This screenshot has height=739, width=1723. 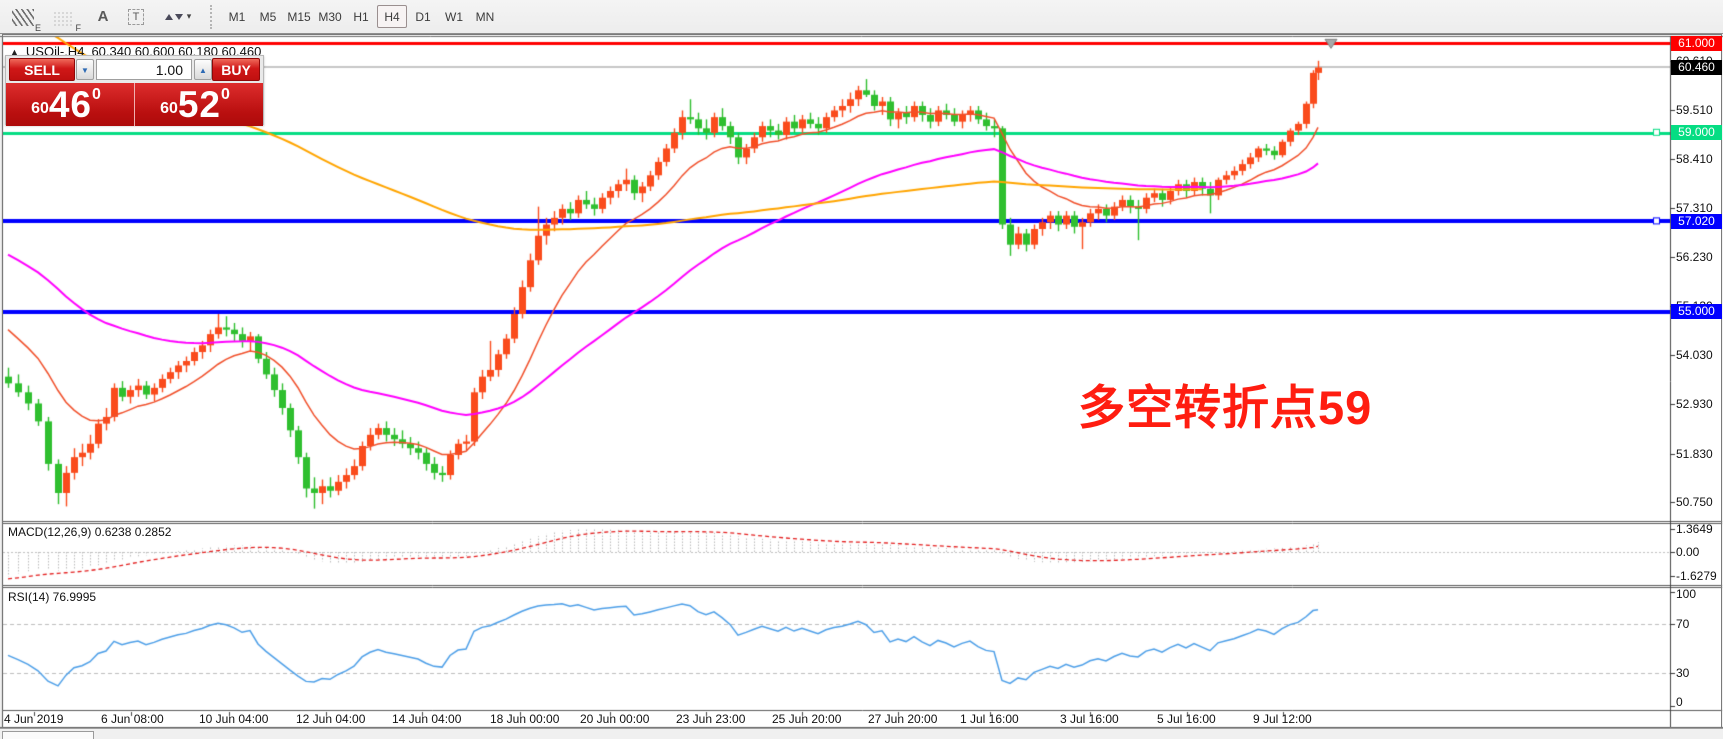 I want to click on time-tick-label: 10 Jun 04:00, so click(x=234, y=719).